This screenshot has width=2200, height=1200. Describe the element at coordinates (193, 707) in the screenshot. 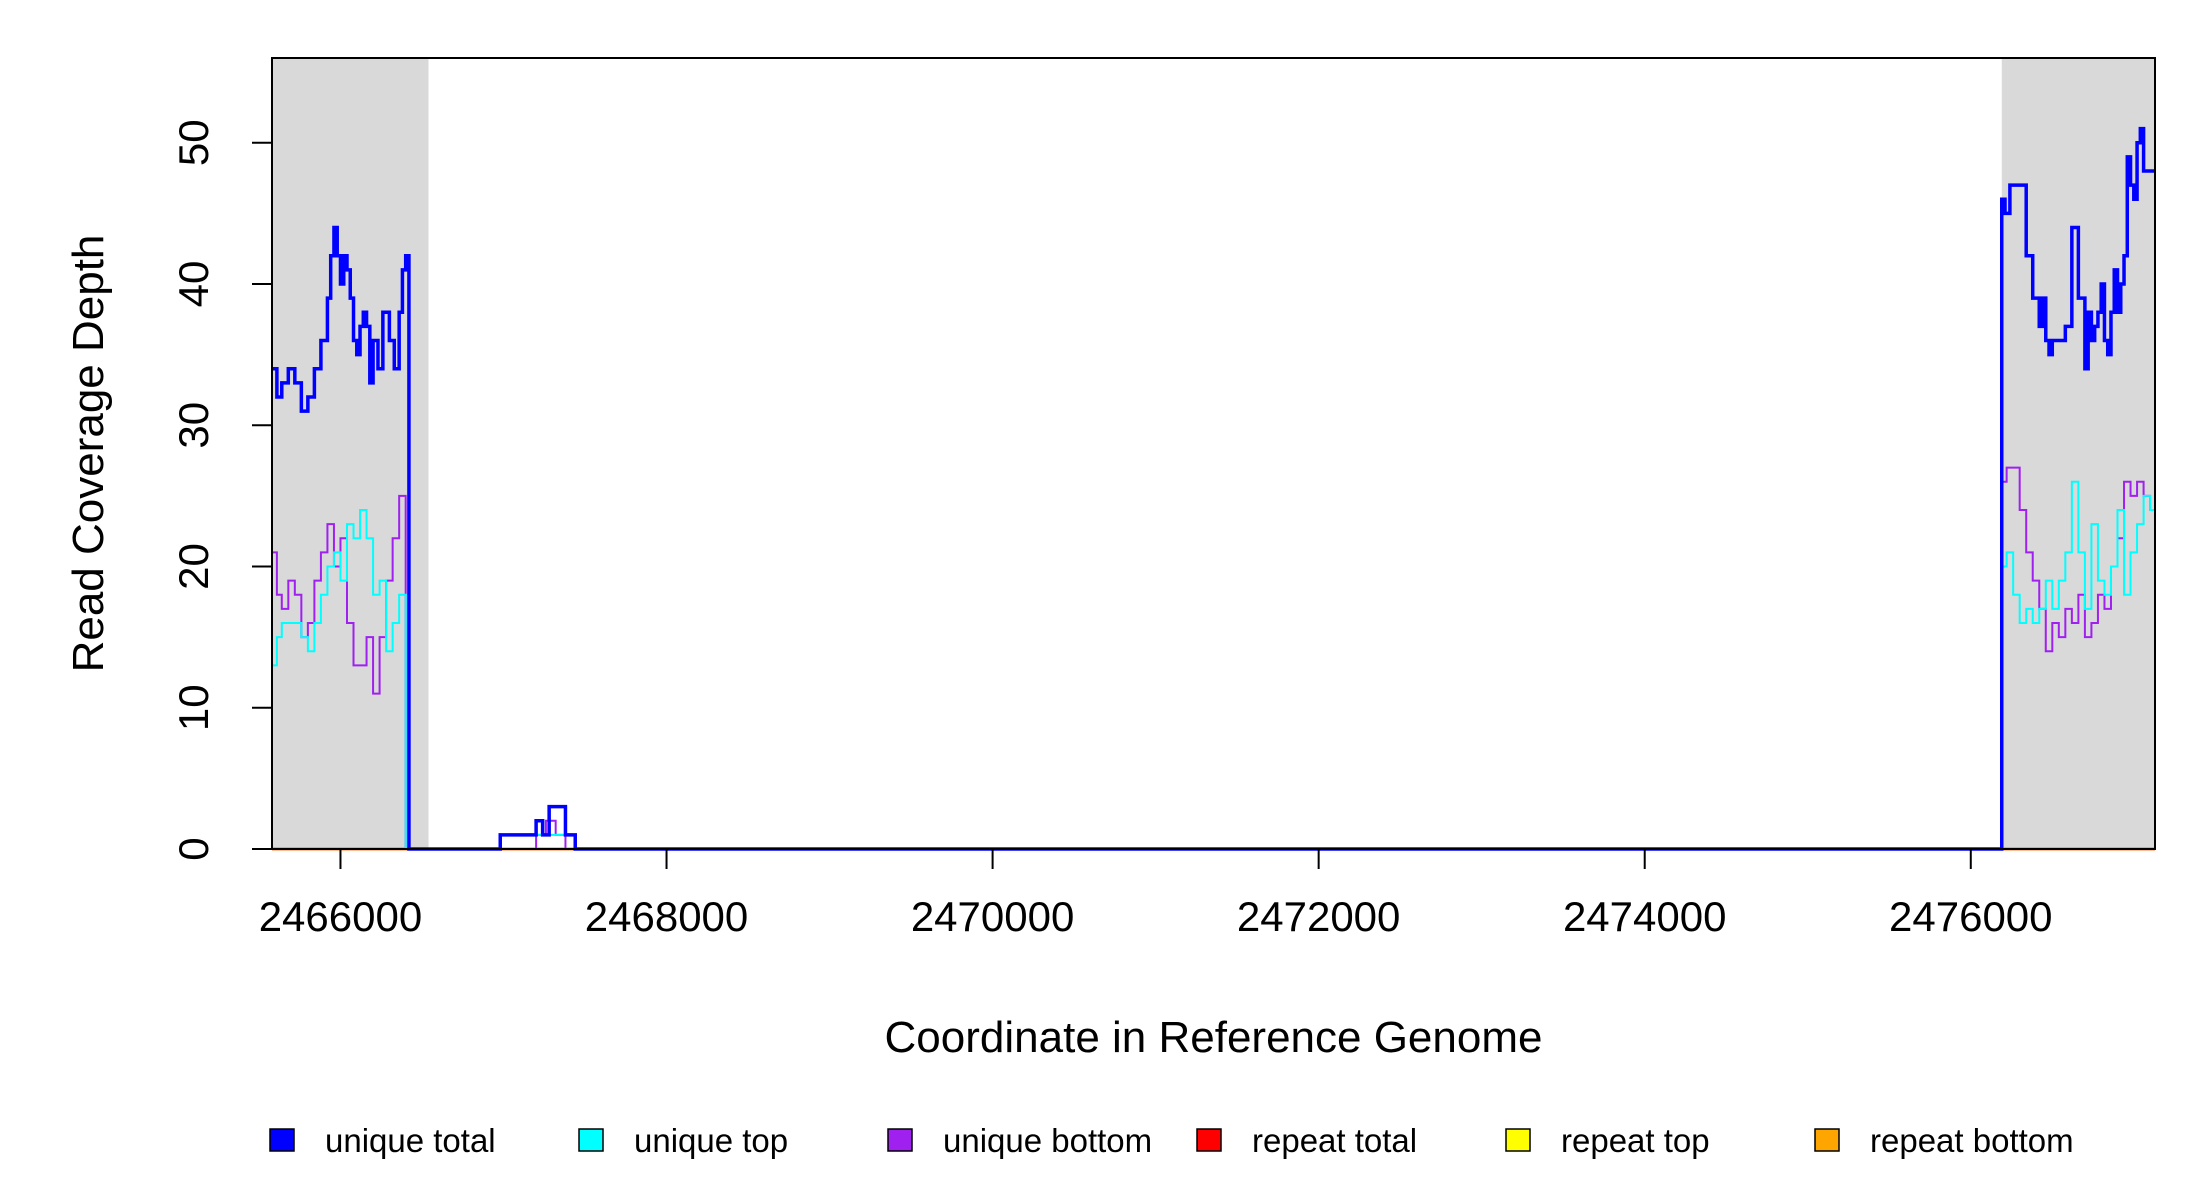

I see `y-tick-label: 10` at that location.